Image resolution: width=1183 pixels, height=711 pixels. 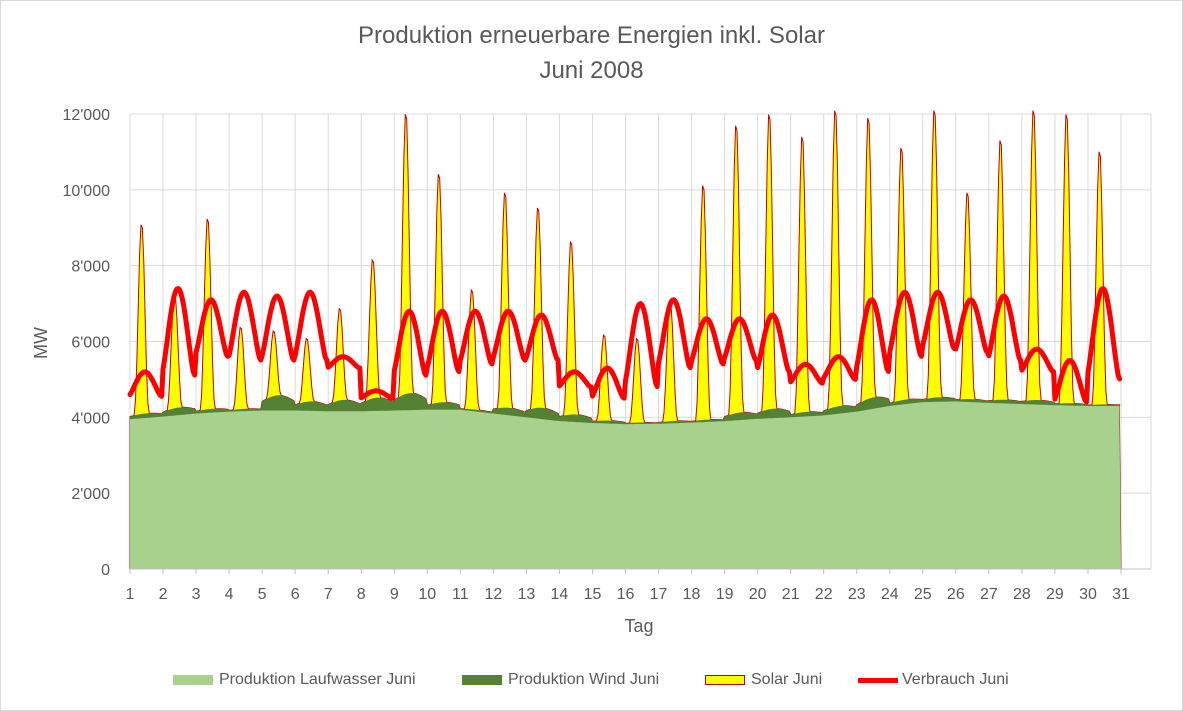 I want to click on y-tick-label: 8'000, so click(x=90, y=267).